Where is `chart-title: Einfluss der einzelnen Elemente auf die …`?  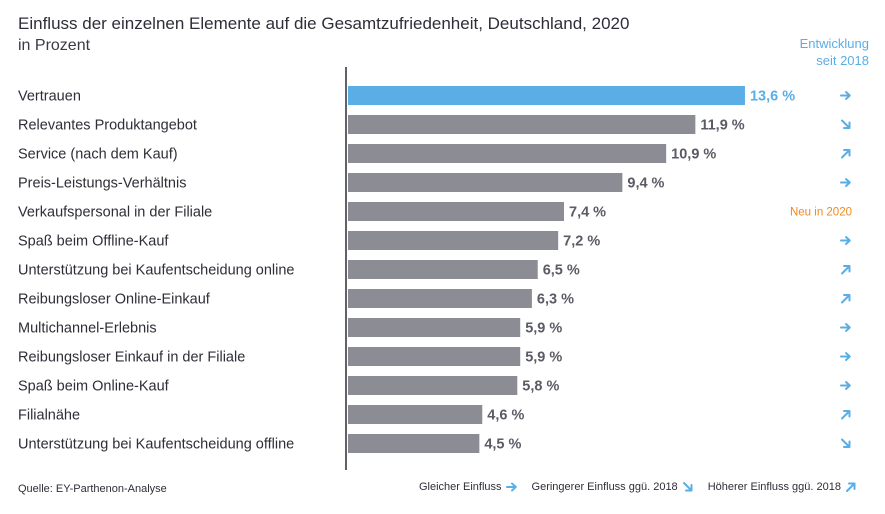
chart-title: Einfluss der einzelnen Elemente auf die … is located at coordinates (324, 23).